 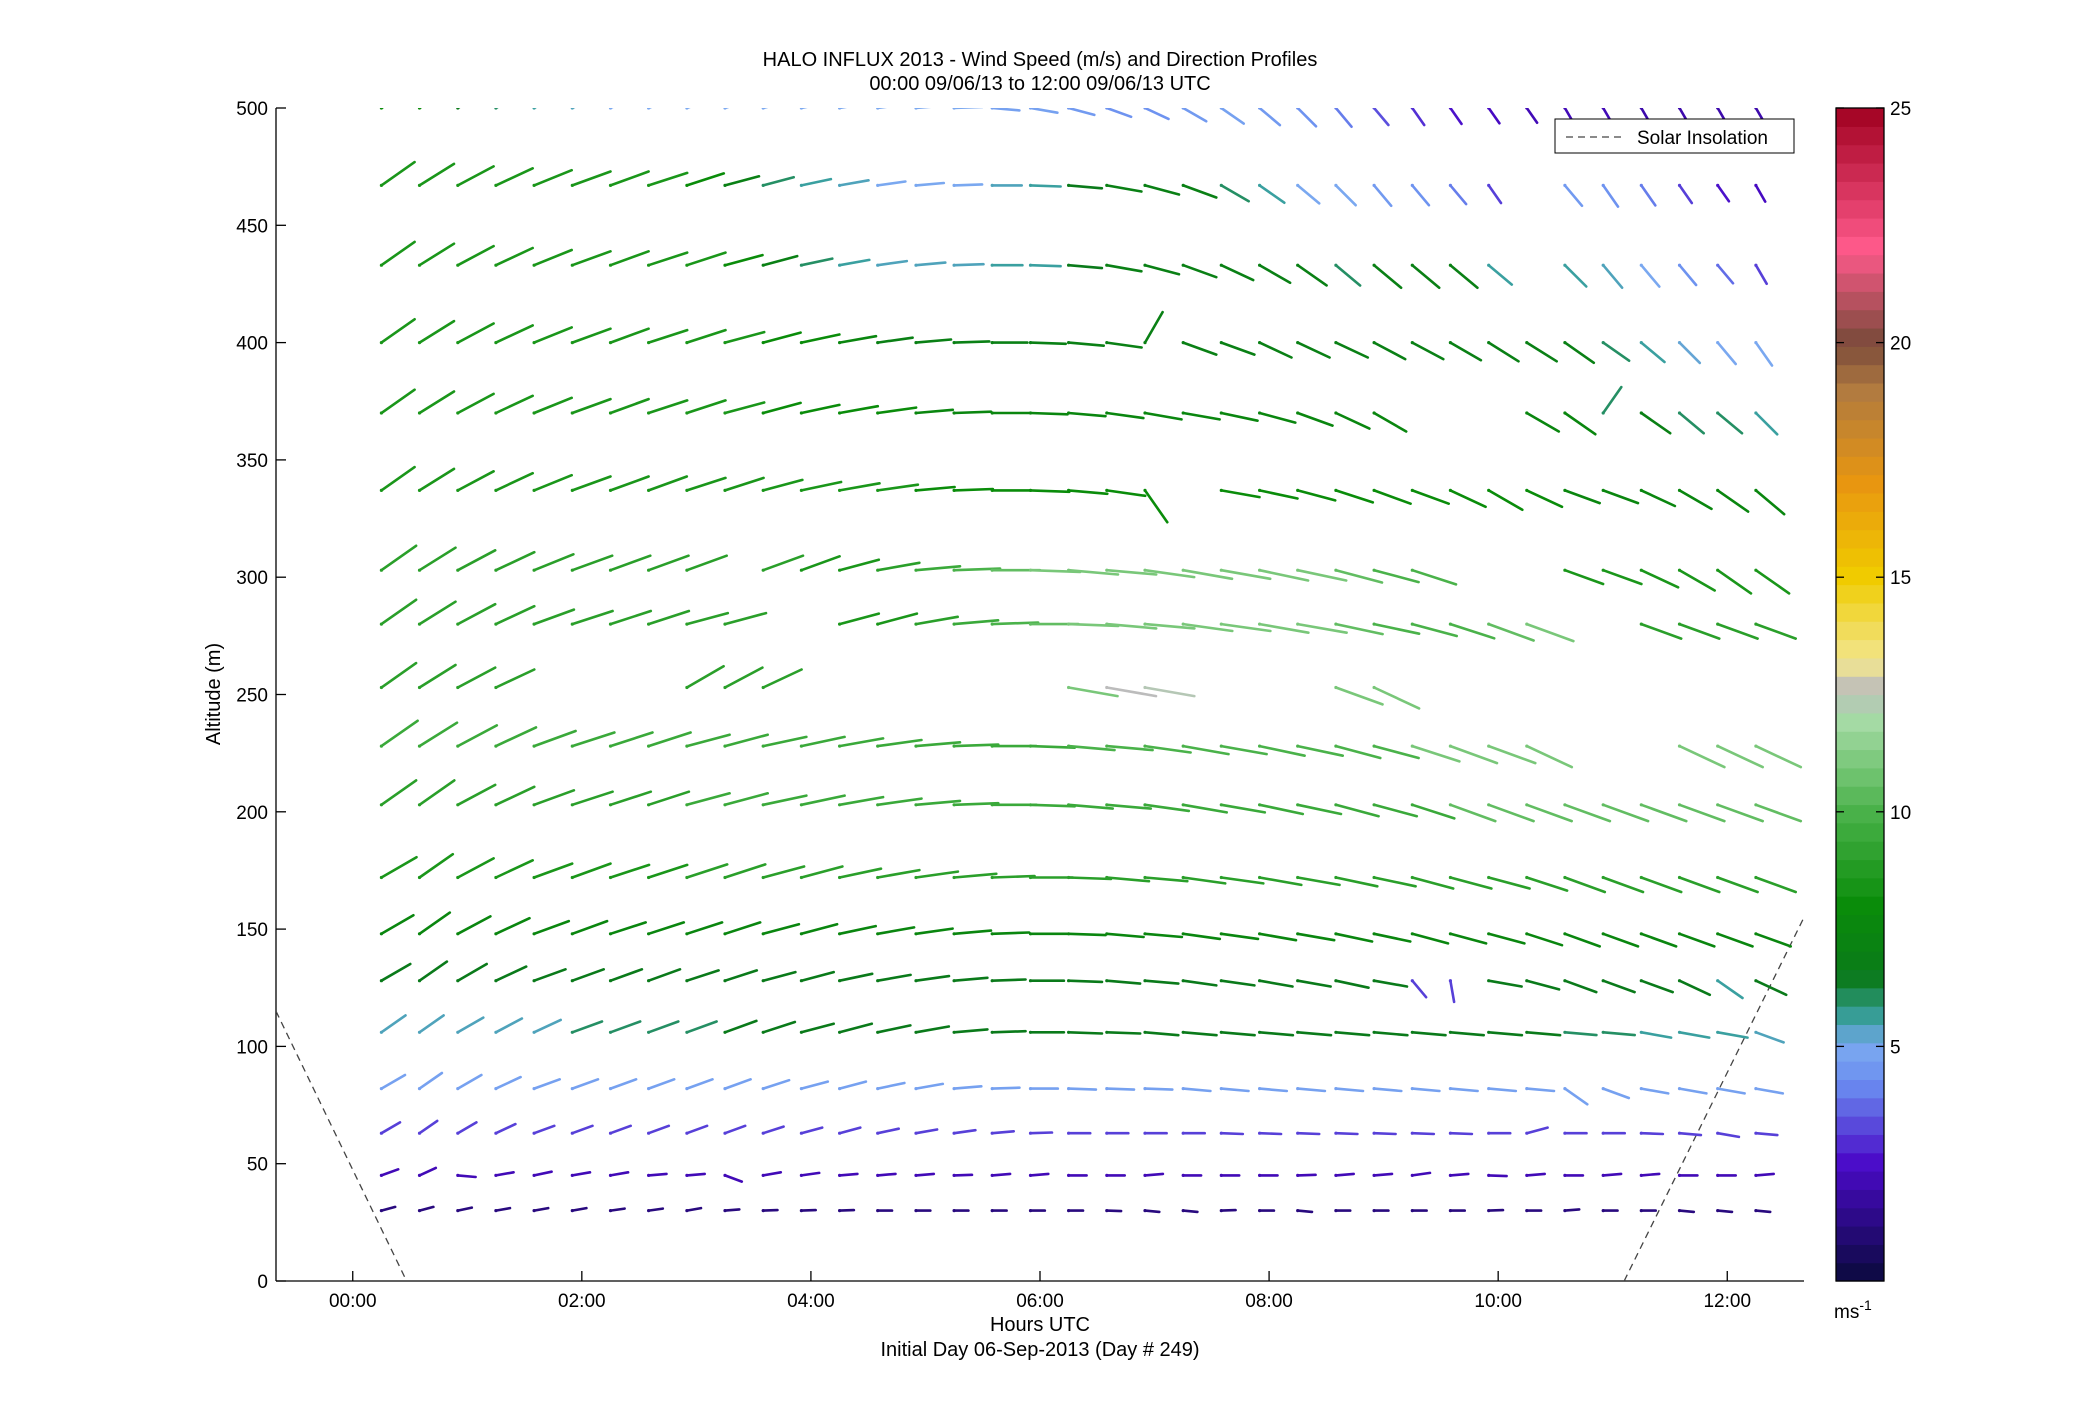 I want to click on y-tick-label: 150, so click(x=252, y=930).